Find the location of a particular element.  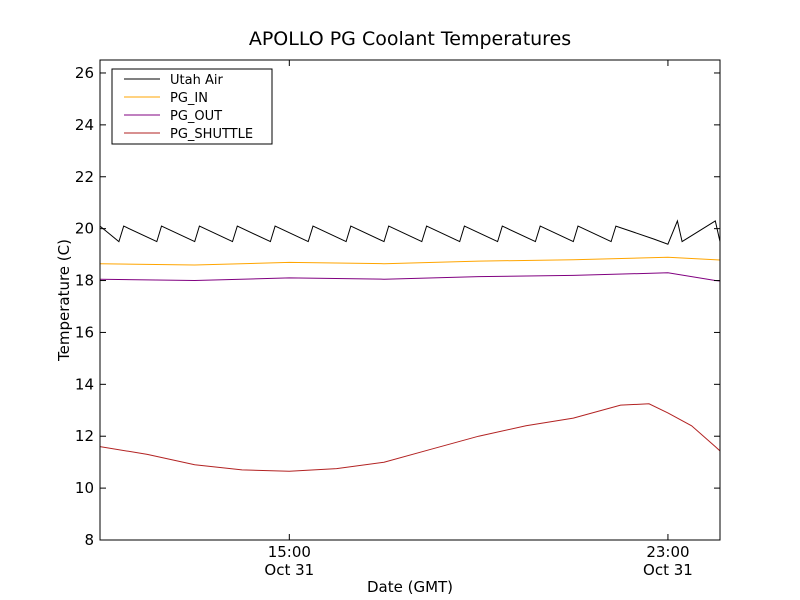

series-line-pg-shuttle is located at coordinates (410, 437).